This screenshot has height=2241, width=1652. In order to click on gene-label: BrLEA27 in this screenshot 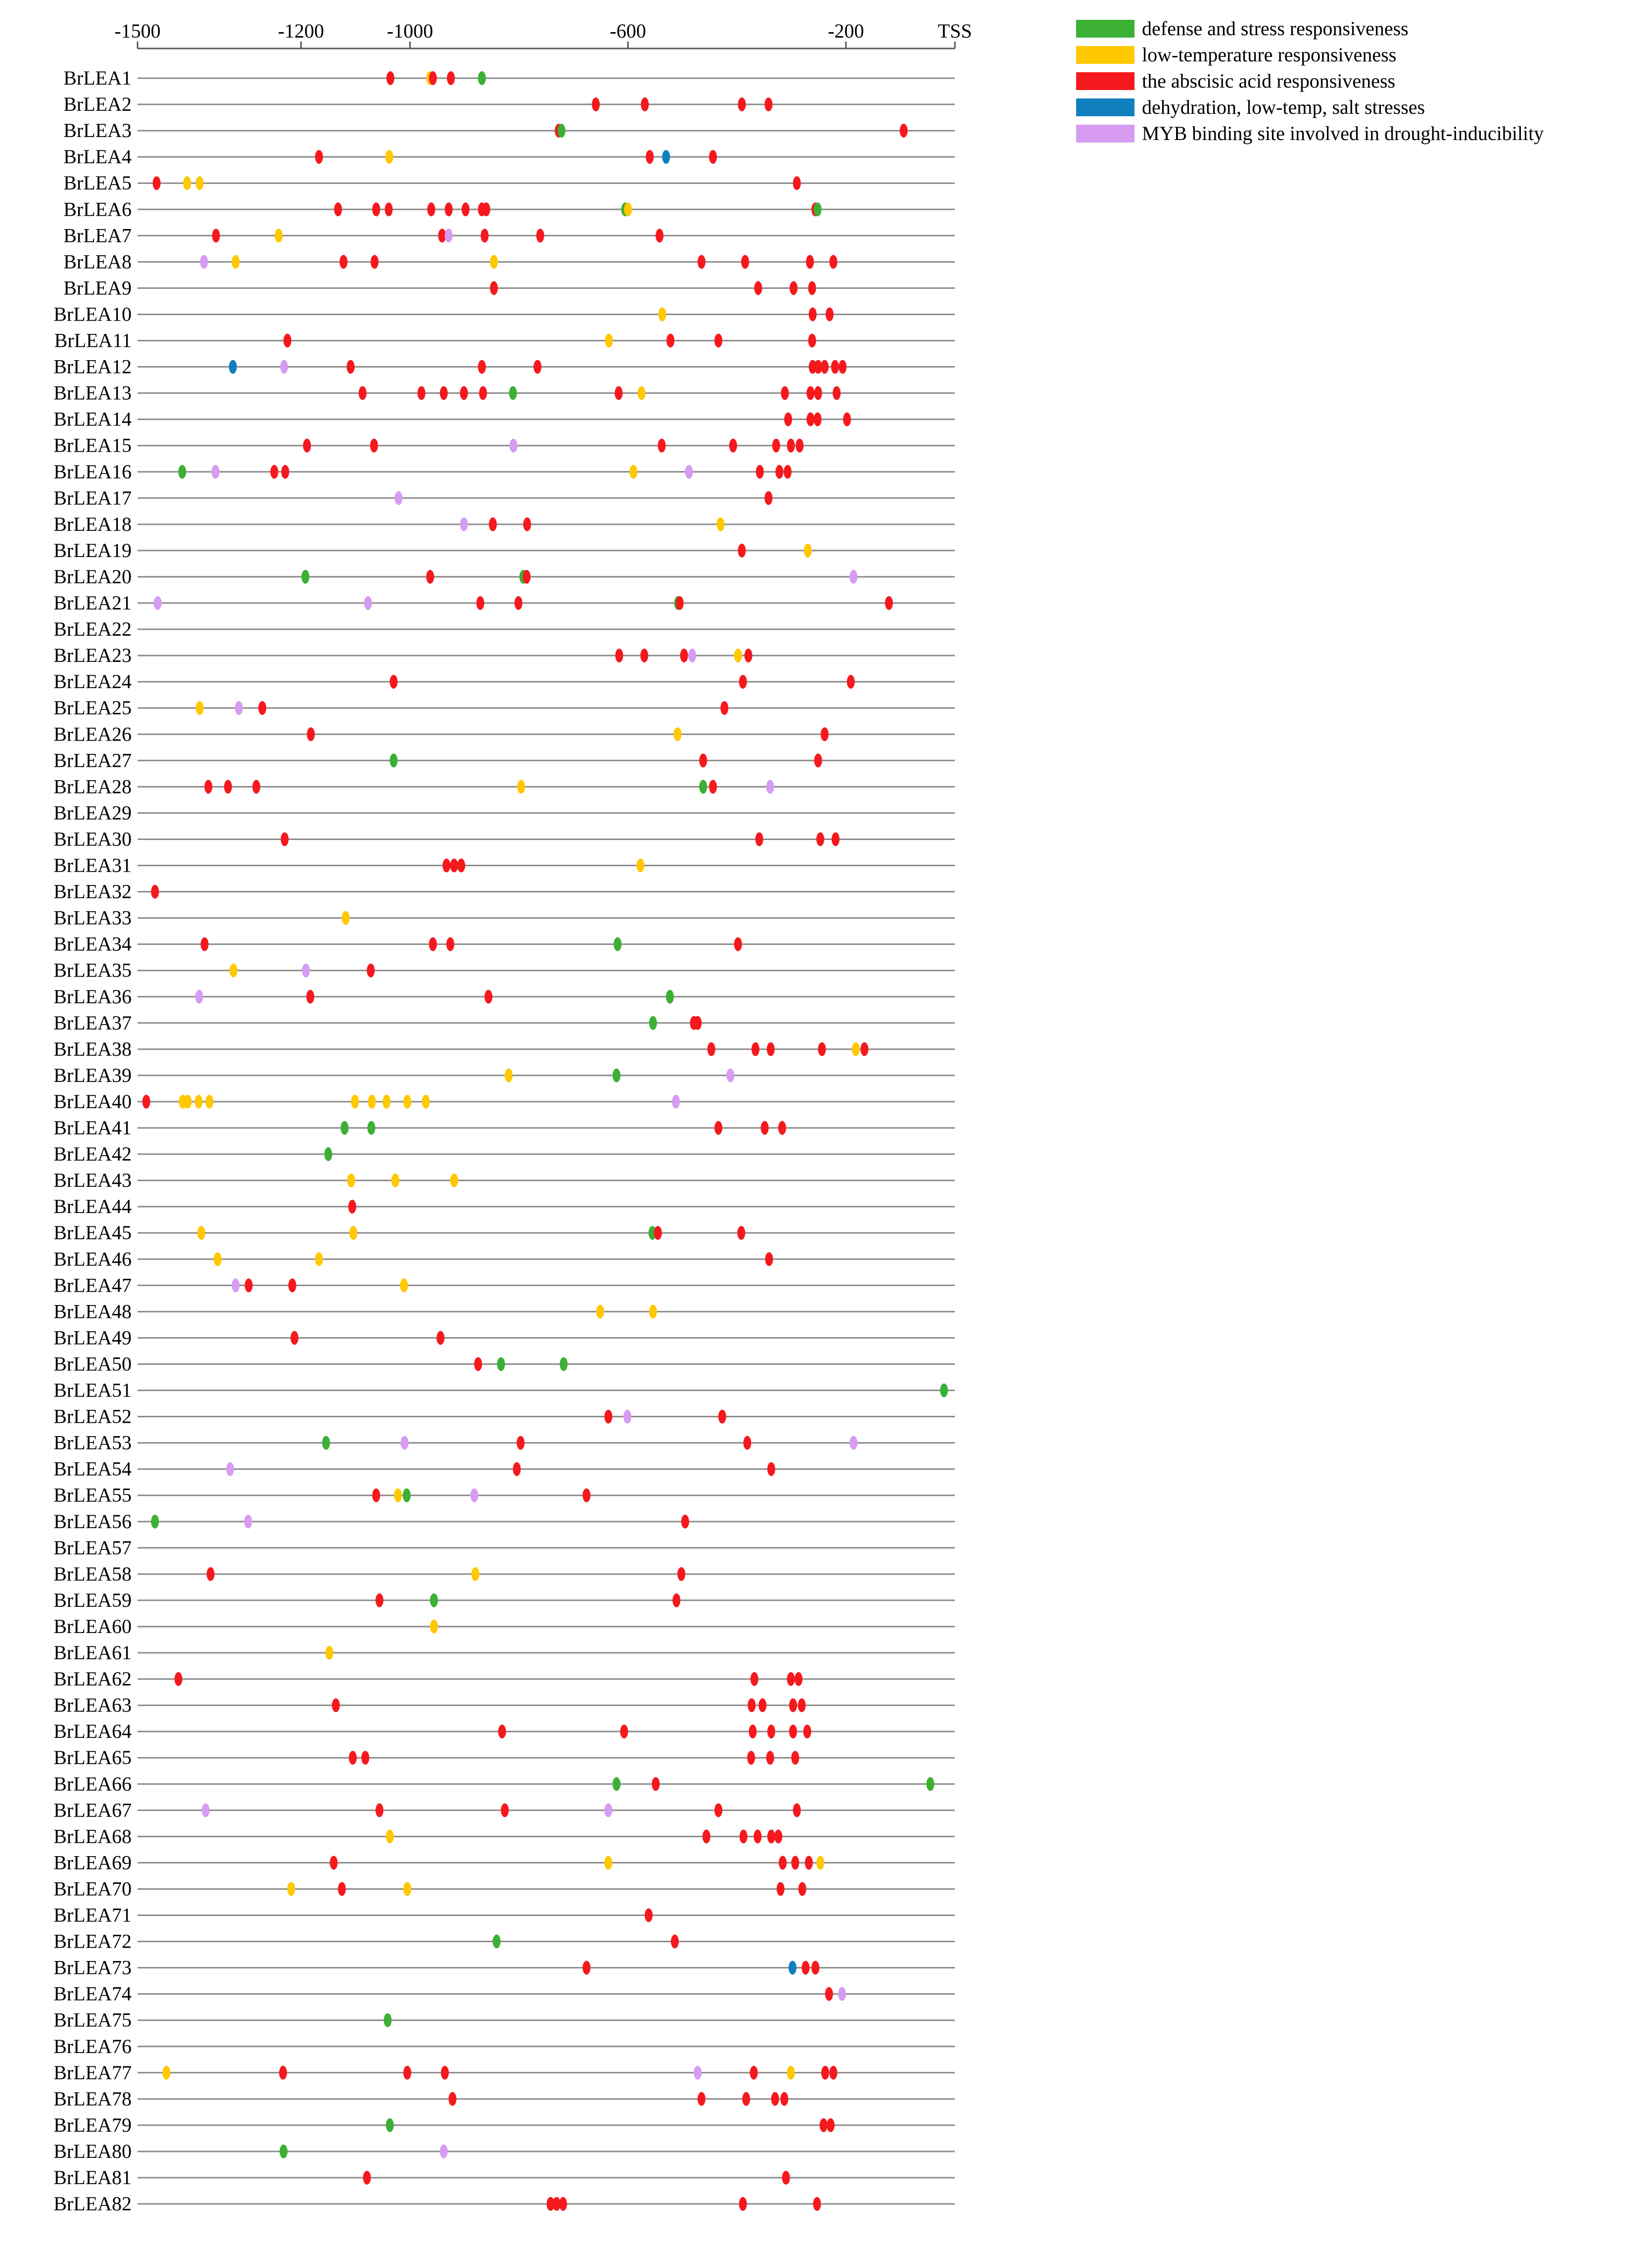, I will do `click(93, 760)`.